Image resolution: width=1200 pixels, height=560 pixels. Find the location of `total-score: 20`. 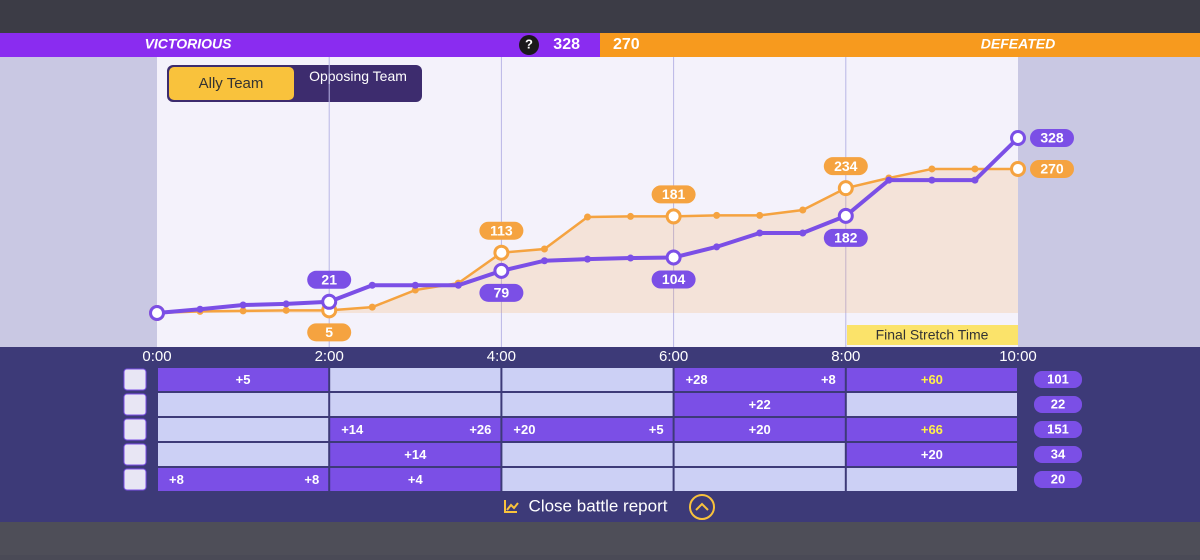

total-score: 20 is located at coordinates (1058, 478).